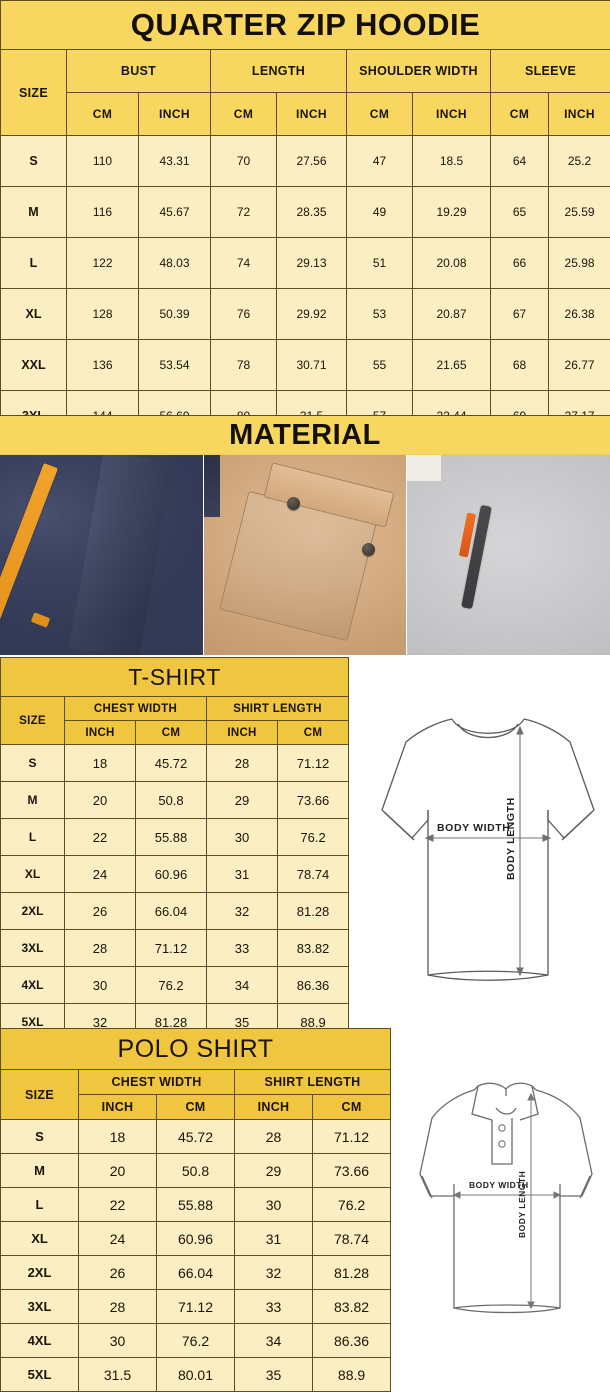 The image size is (610, 1392). Describe the element at coordinates (242, 837) in the screenshot. I see `tshirt-cell-length-inch: 30` at that location.